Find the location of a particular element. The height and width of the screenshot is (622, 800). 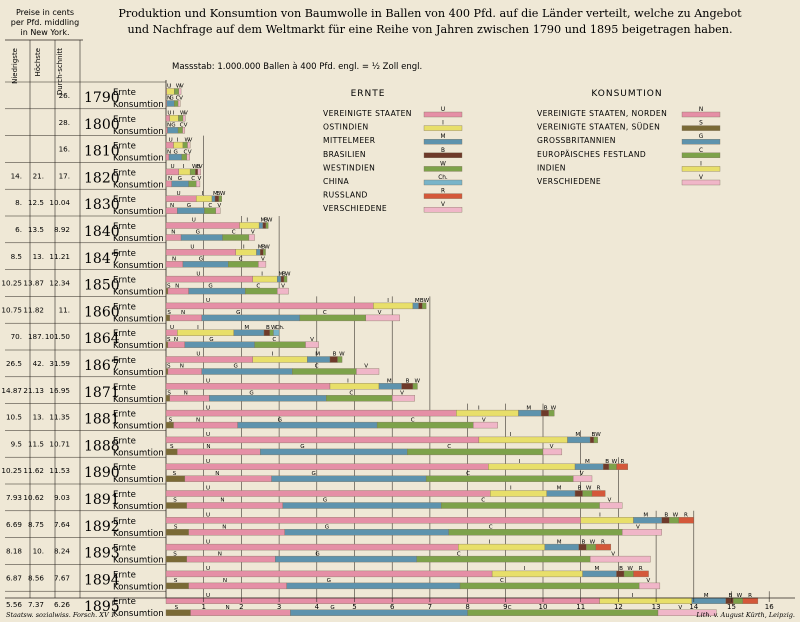

x-tick-label: 6 is located at coordinates (392, 607).